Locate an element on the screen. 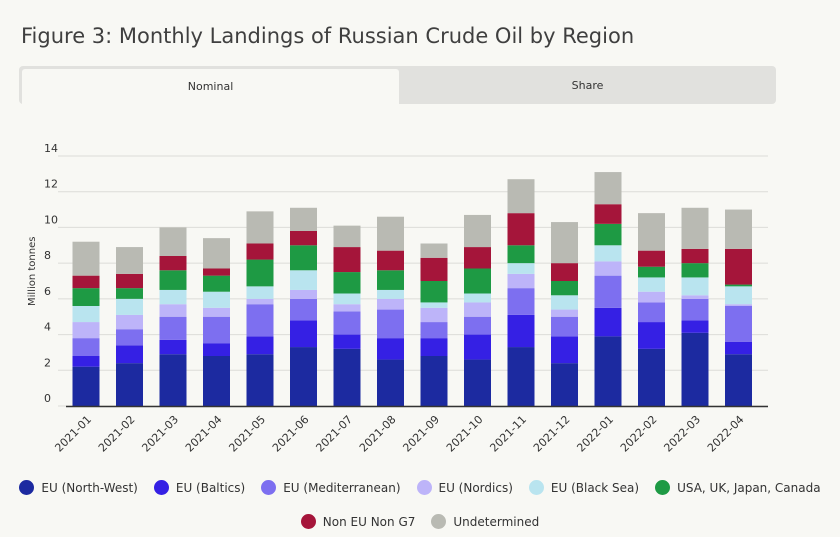 This screenshot has height=537, width=840. y-tick-label: 0 is located at coordinates (47, 398).